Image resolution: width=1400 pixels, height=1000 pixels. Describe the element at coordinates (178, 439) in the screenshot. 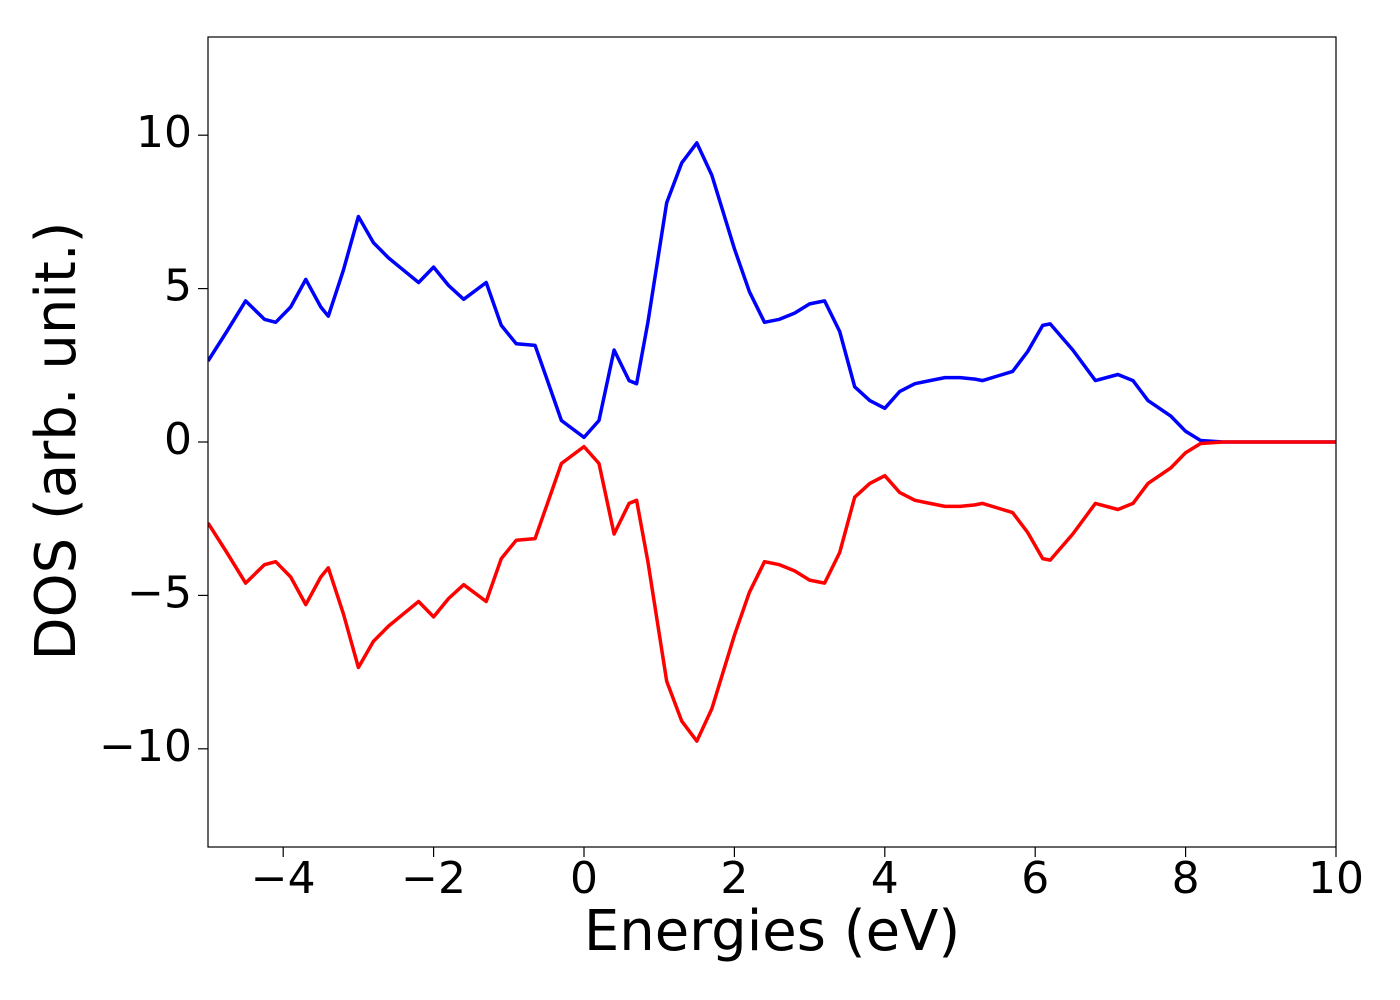

I see `y-tick-label: 0` at that location.